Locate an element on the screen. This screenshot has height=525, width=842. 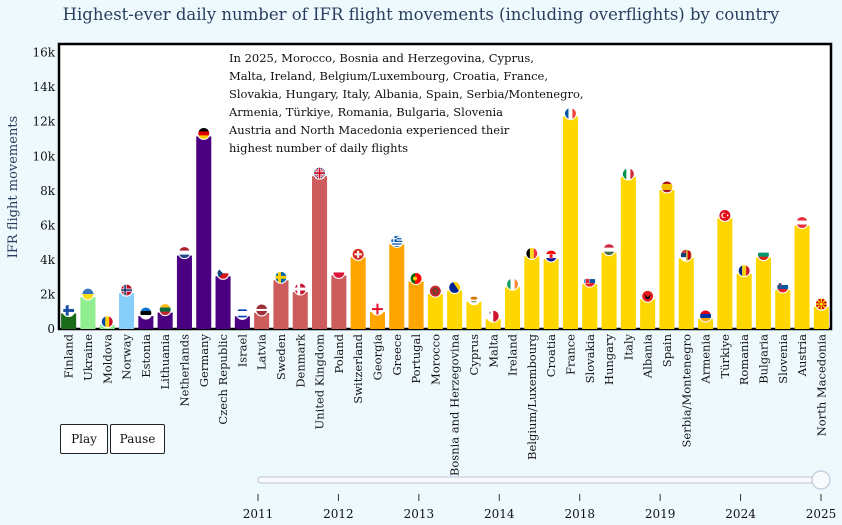
bar-t-rkiye is located at coordinates (725, 273).